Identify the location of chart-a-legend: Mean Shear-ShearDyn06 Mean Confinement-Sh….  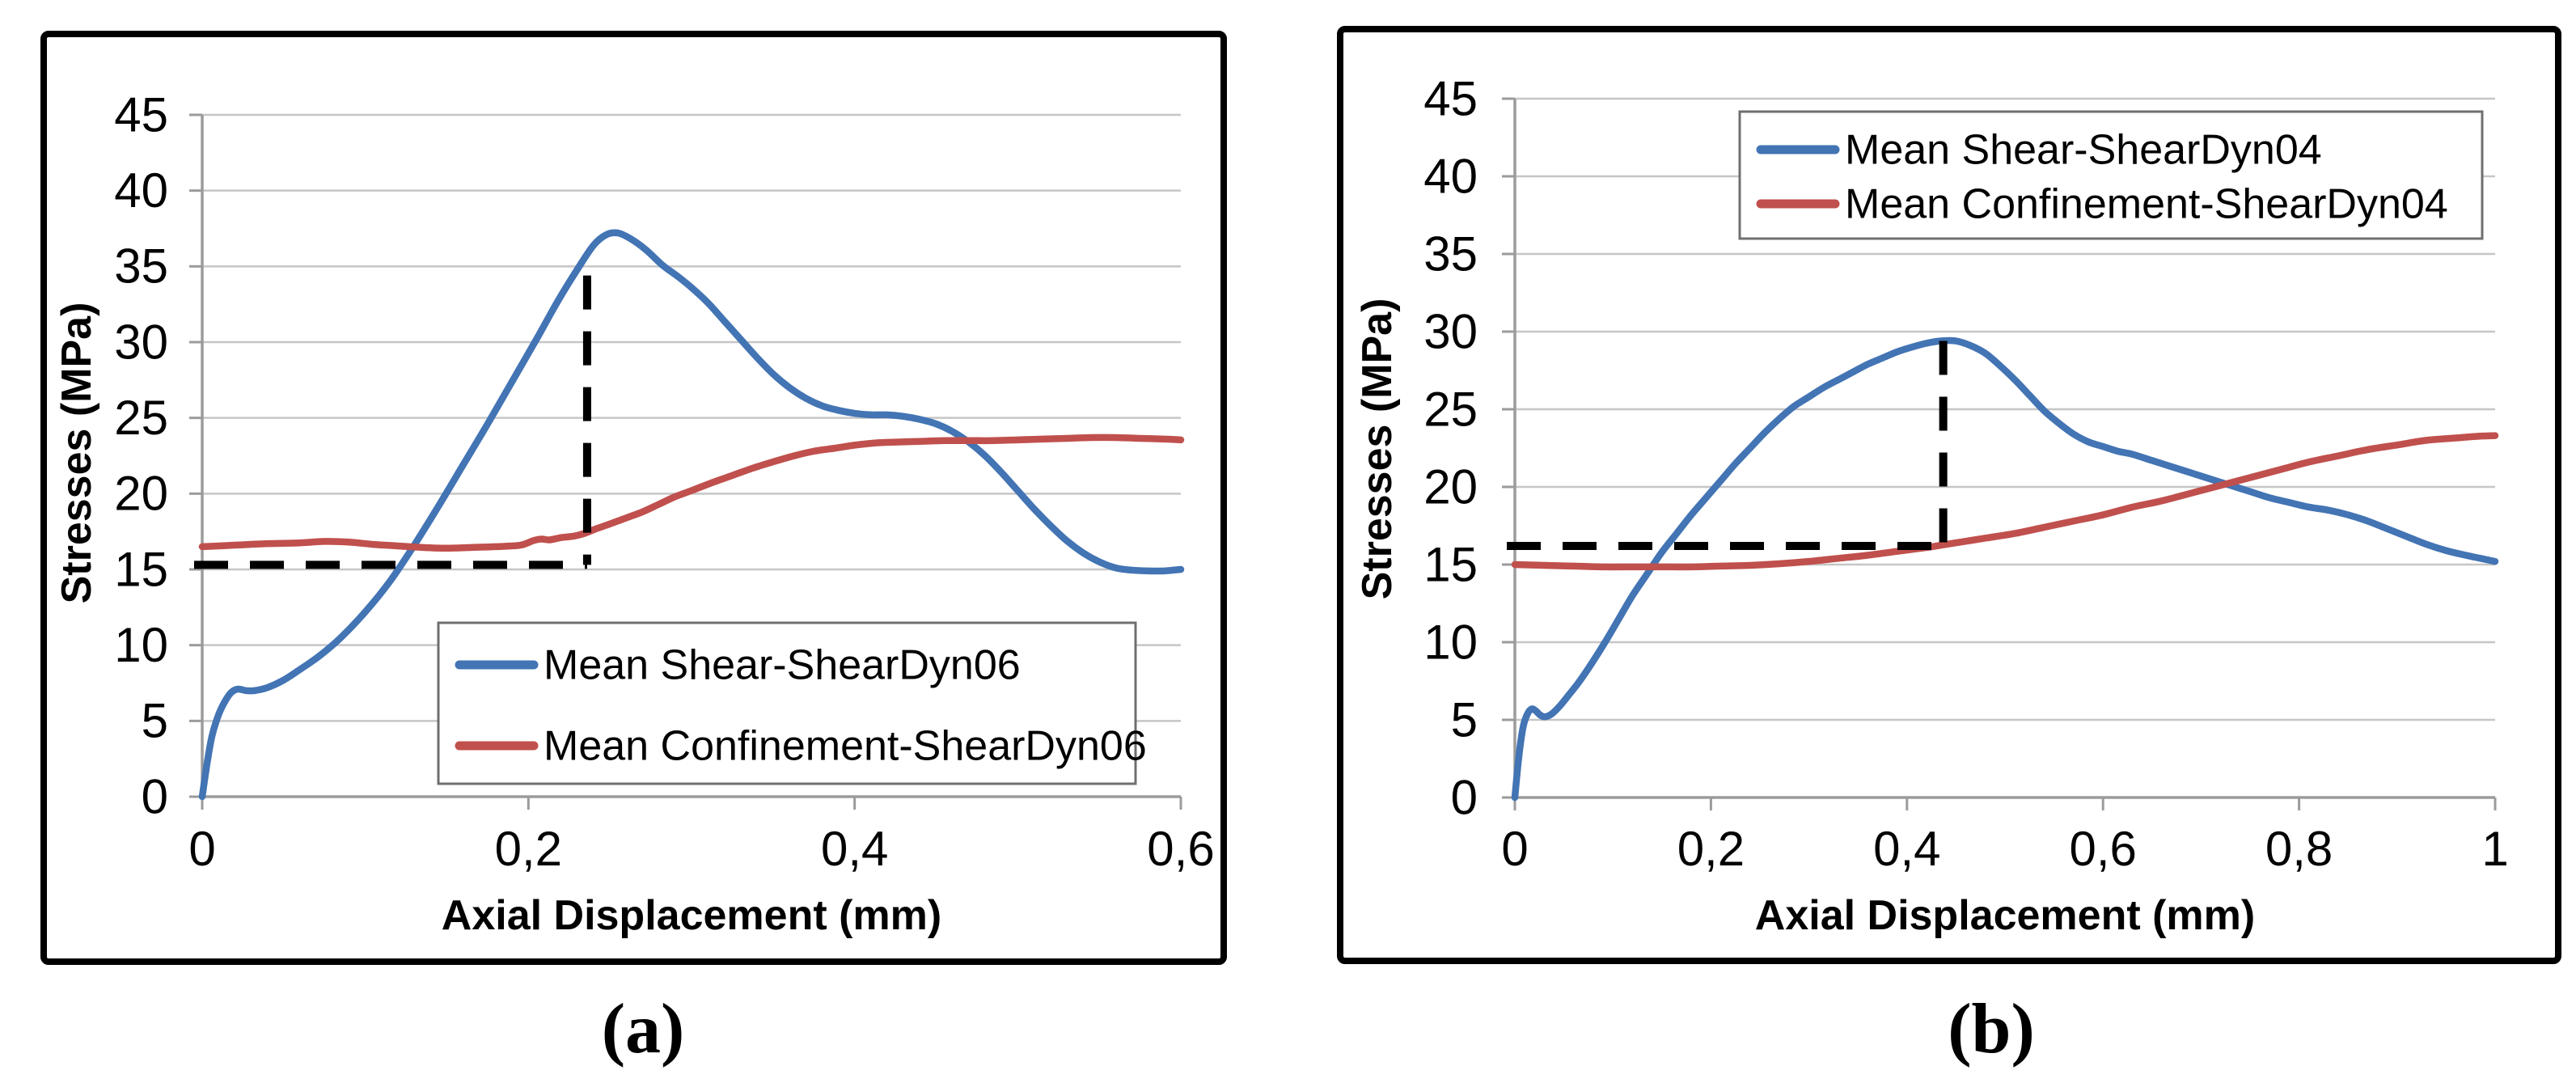
(792, 703).